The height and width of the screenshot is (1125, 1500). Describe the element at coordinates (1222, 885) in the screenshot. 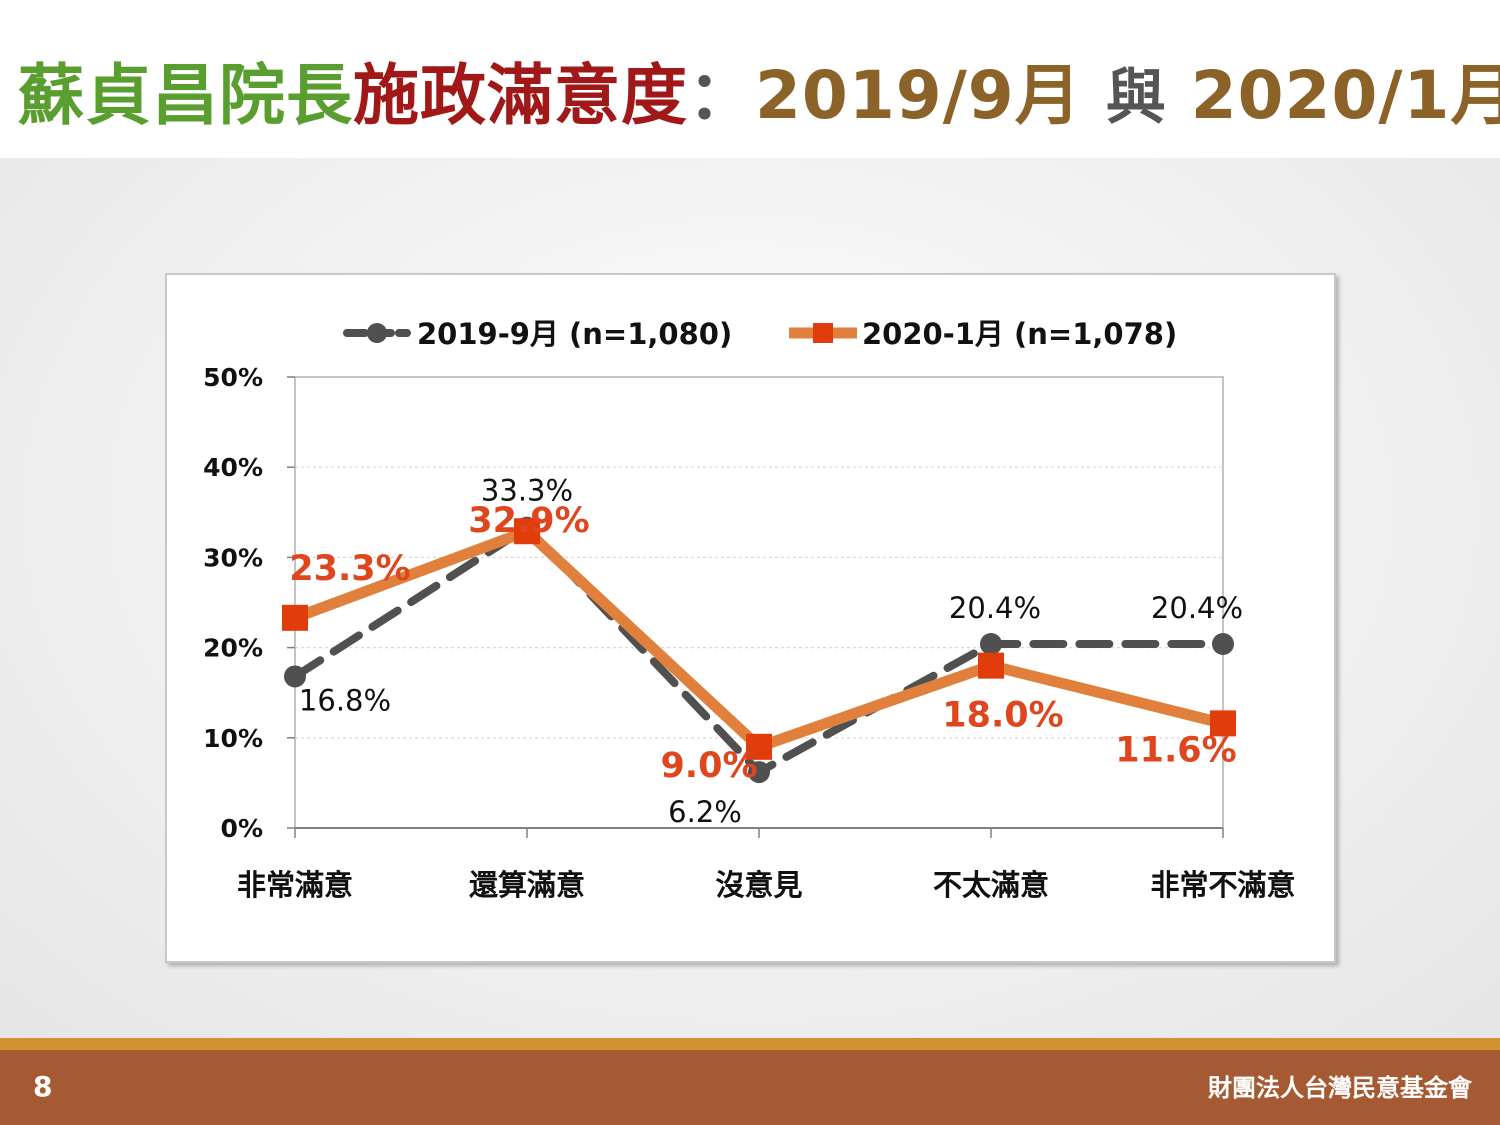

I see `x-tick-label: 非常不滿意` at that location.